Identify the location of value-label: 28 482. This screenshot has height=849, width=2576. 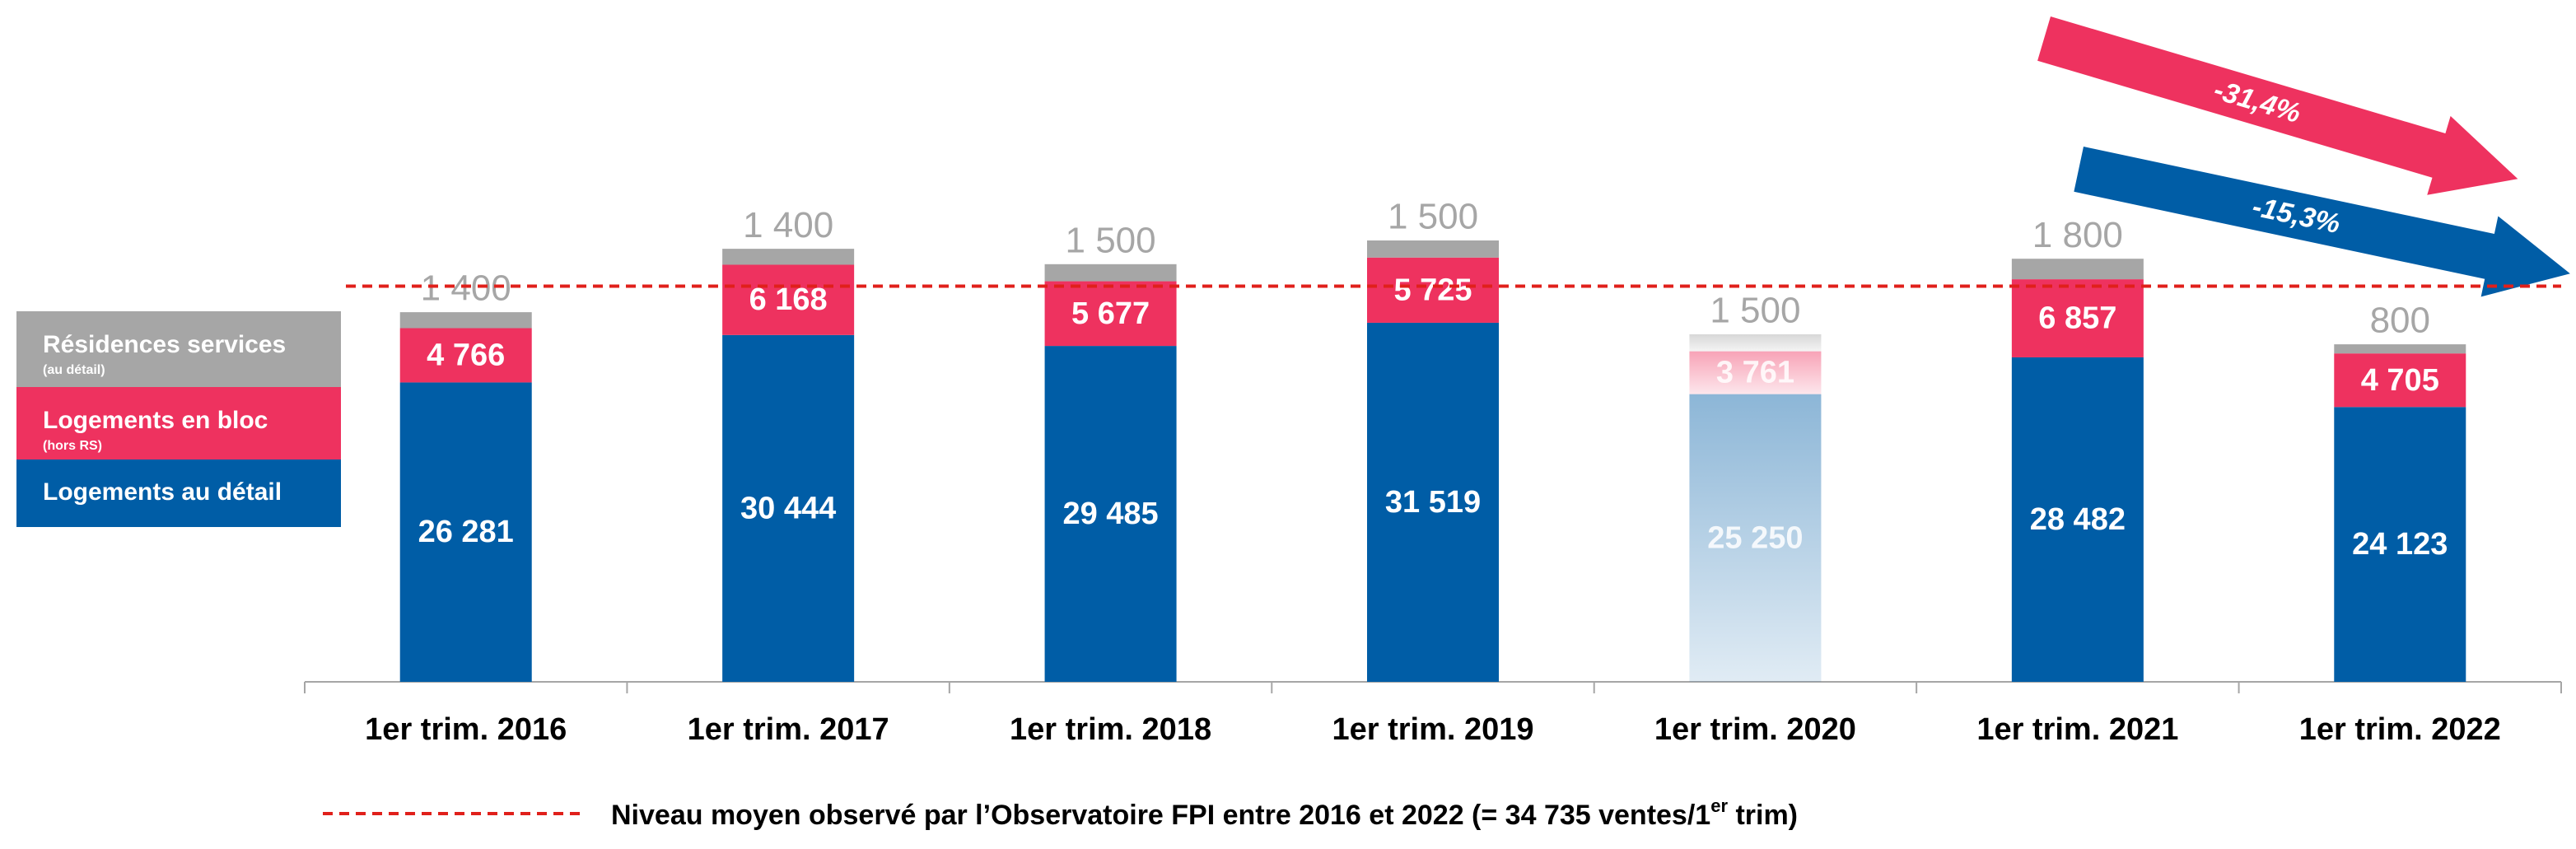
(2078, 519).